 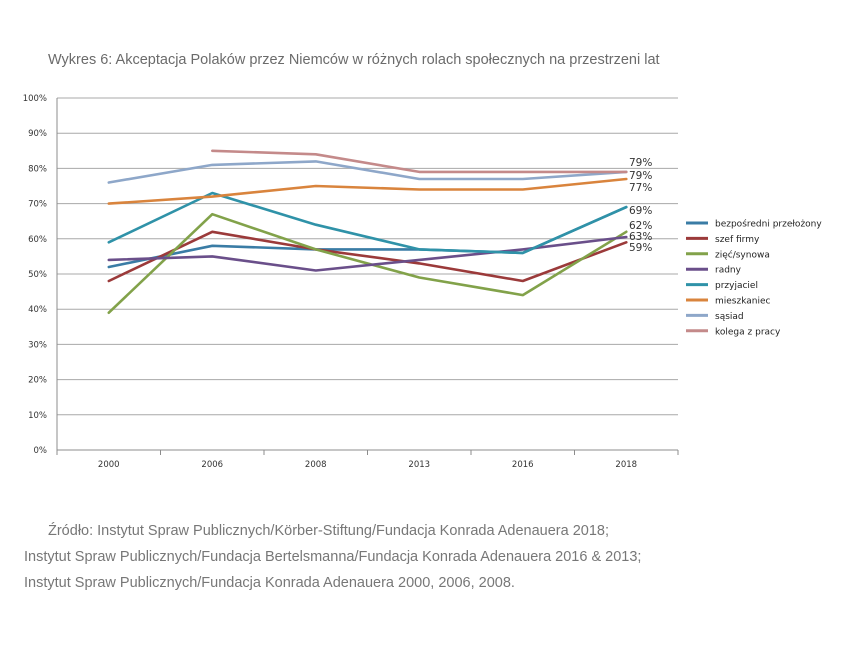 I want to click on legend-label: mieszkaniec, so click(x=743, y=302).